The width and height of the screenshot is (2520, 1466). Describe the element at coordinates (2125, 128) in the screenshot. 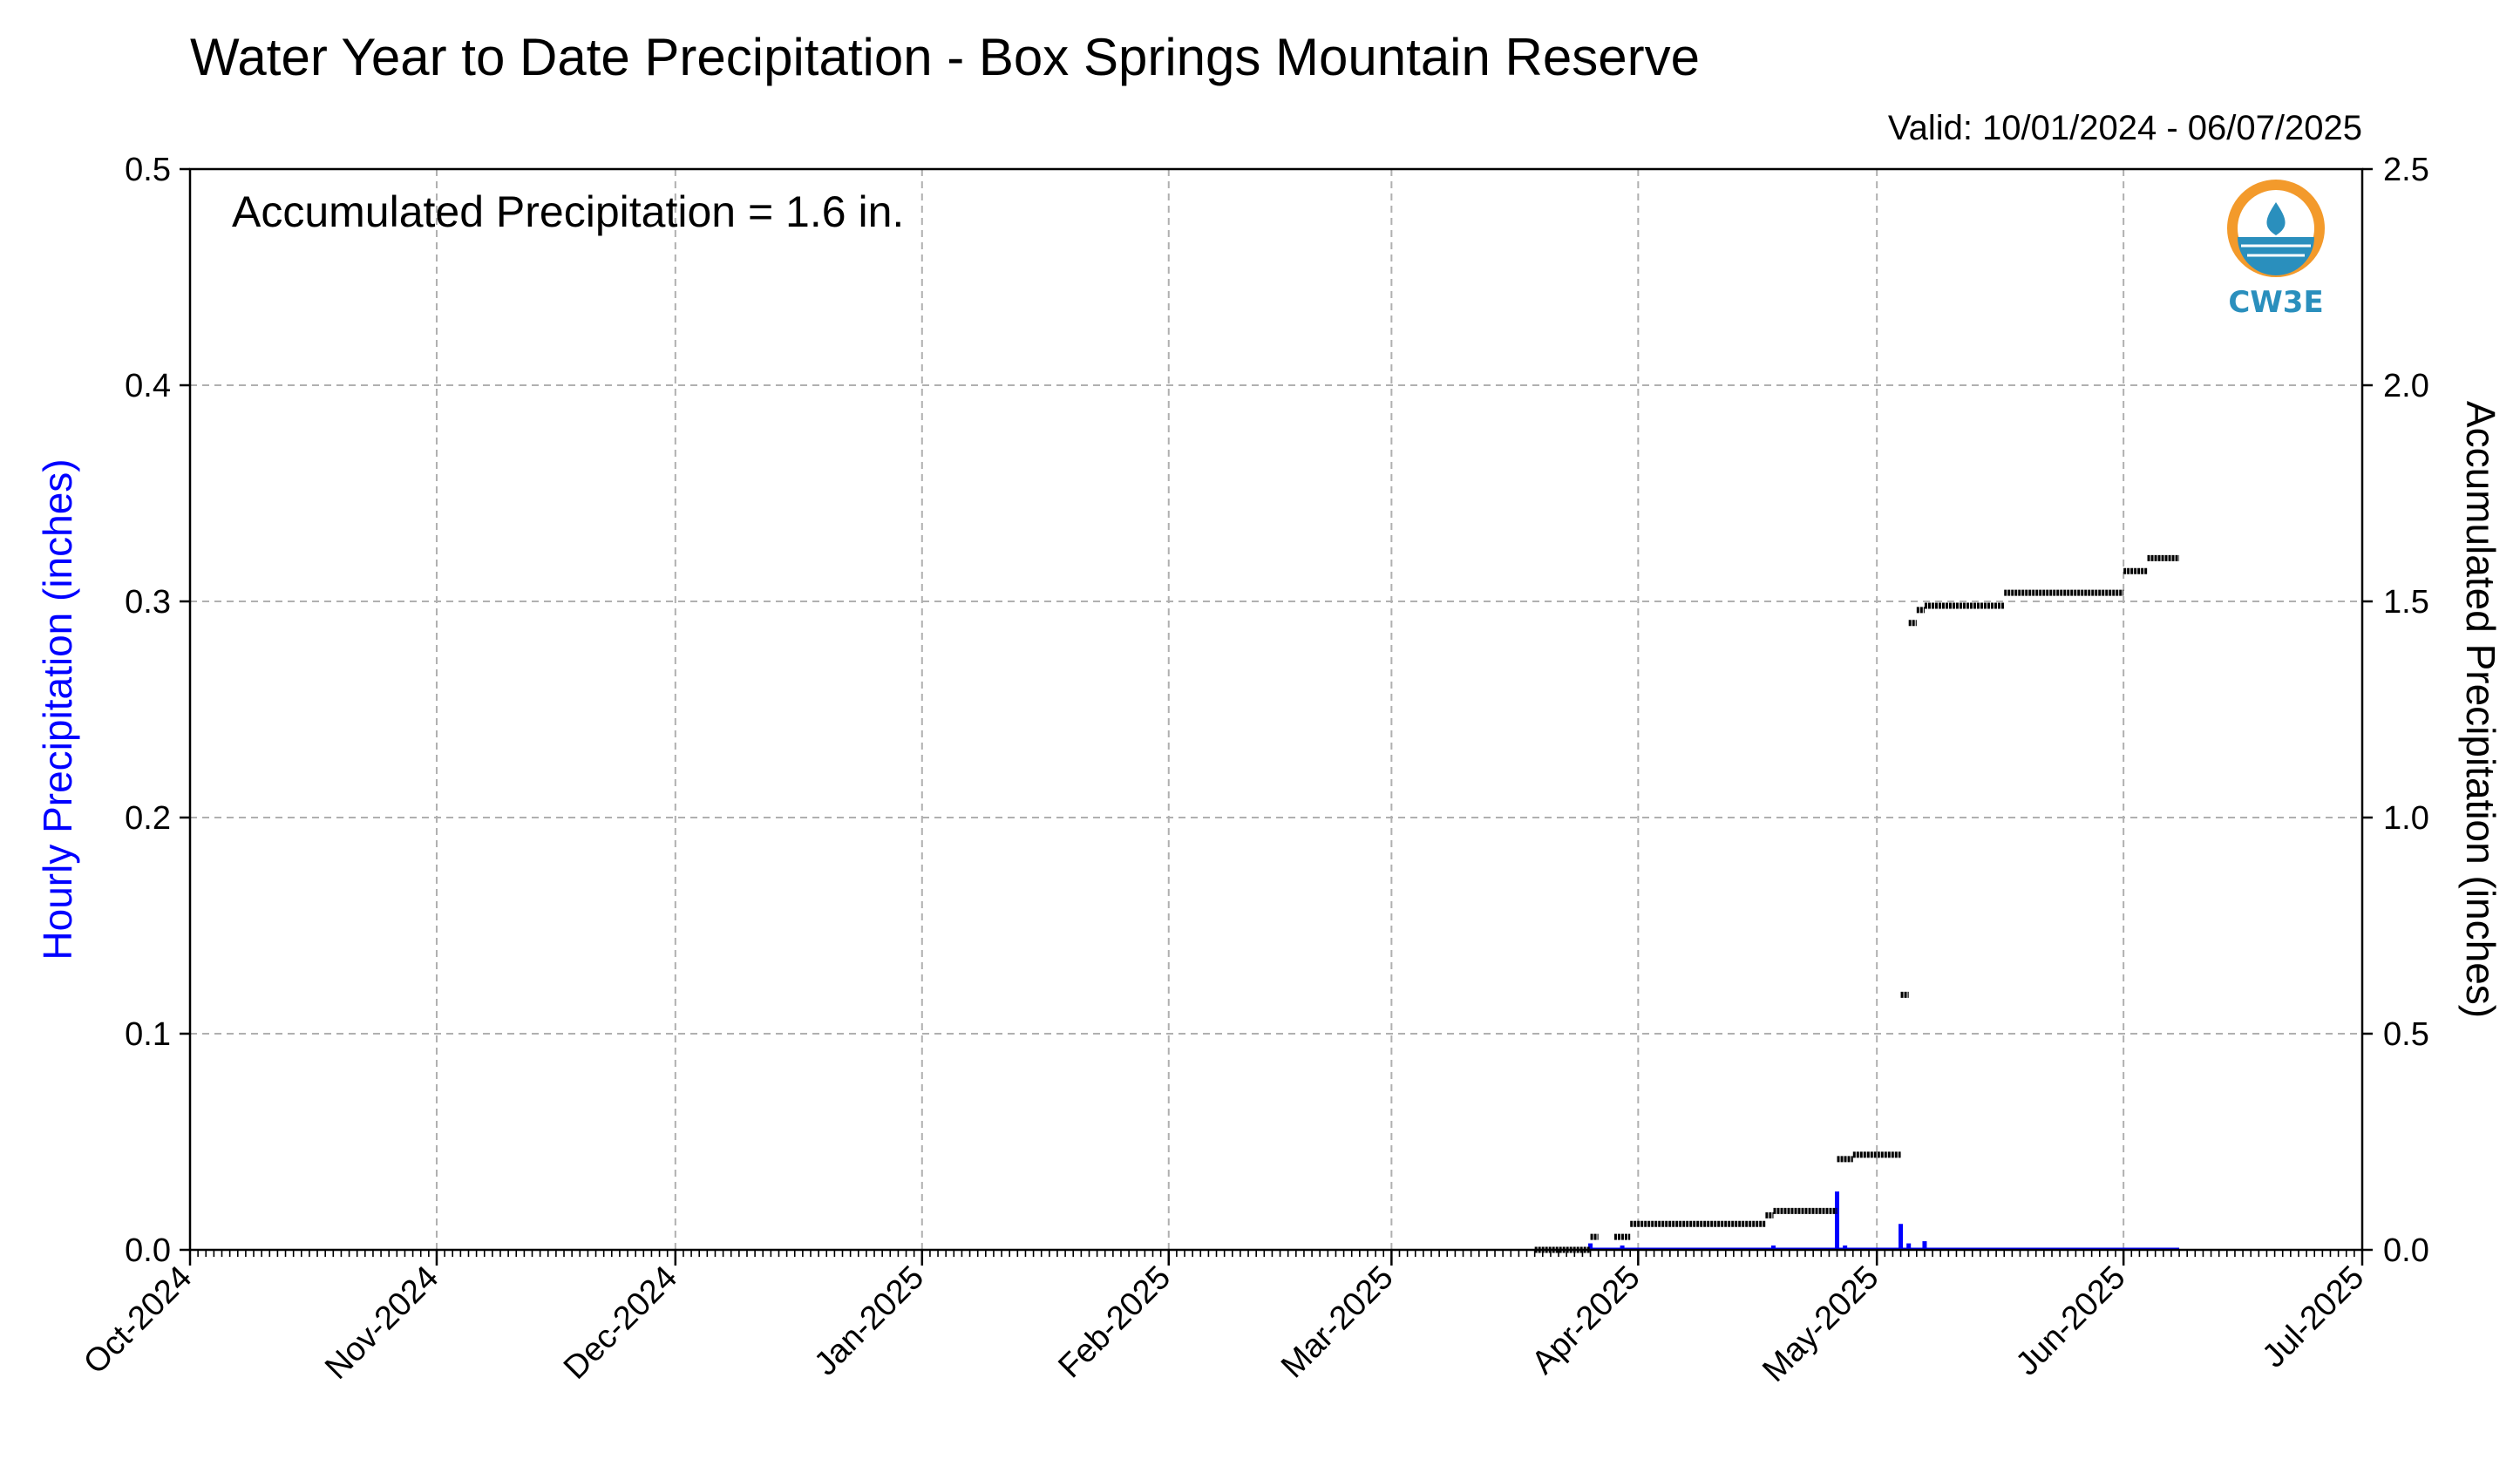

I see `valid-date-range: Valid: 10/01/2024 - 06/07/2025` at that location.